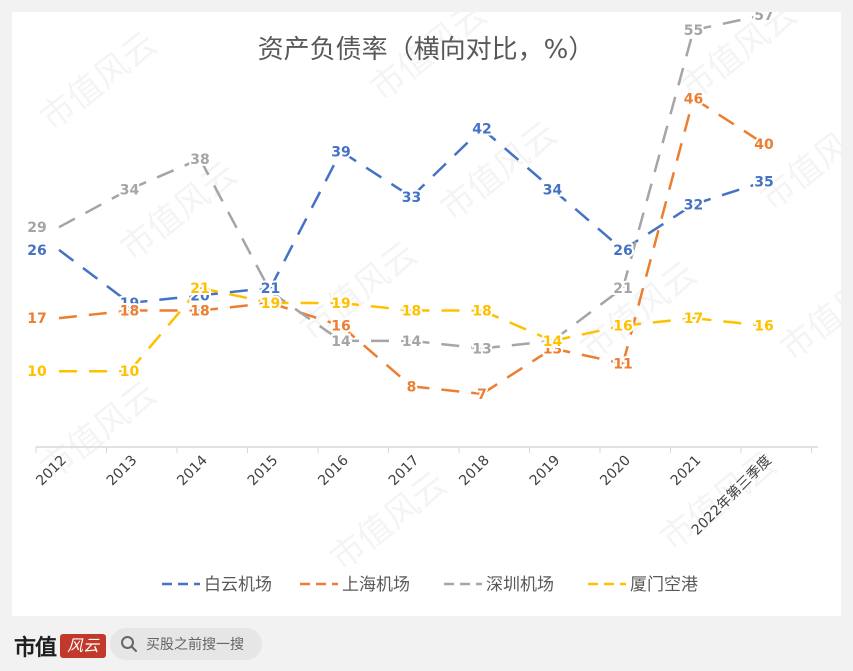 The height and width of the screenshot is (671, 853). What do you see at coordinates (340, 152) in the screenshot?
I see `data-label: 39` at bounding box center [340, 152].